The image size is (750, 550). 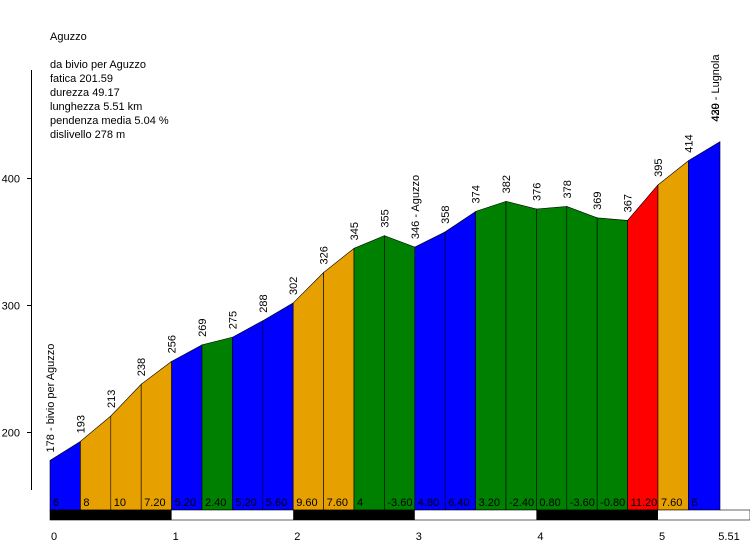 What do you see at coordinates (521, 503) in the screenshot?
I see `segment-grade-label: -2.40` at bounding box center [521, 503].